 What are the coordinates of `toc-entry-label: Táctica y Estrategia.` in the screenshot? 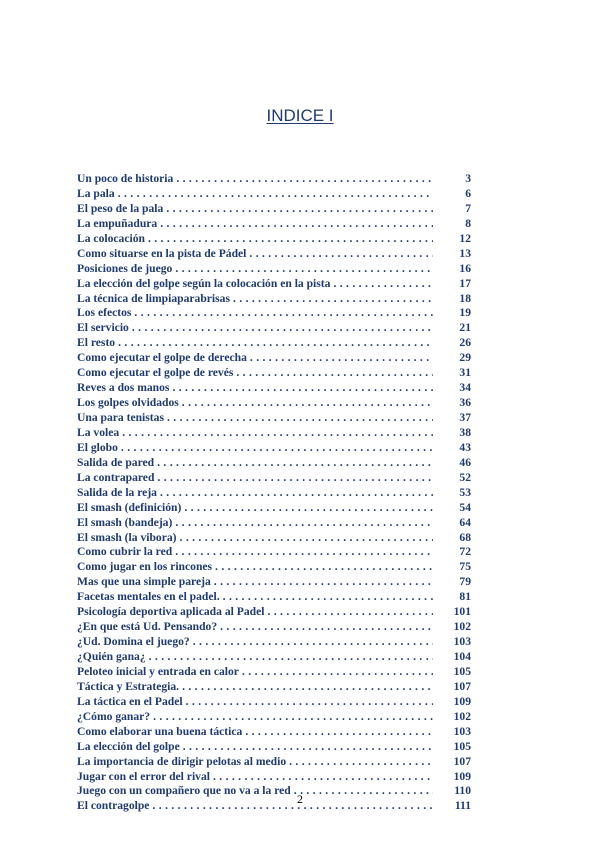 It's located at (128, 686).